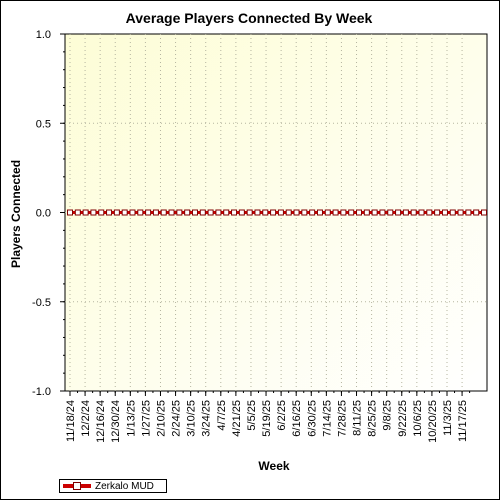  What do you see at coordinates (41, 303) in the screenshot?
I see `y-tick-label: -0.5` at bounding box center [41, 303].